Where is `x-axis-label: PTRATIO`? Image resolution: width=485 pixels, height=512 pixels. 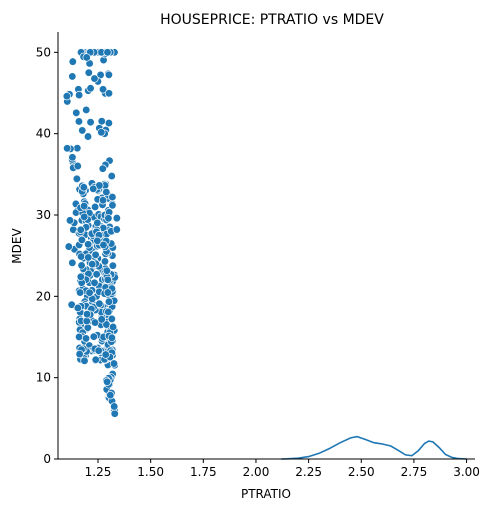 x-axis-label: PTRATIO is located at coordinates (266, 494).